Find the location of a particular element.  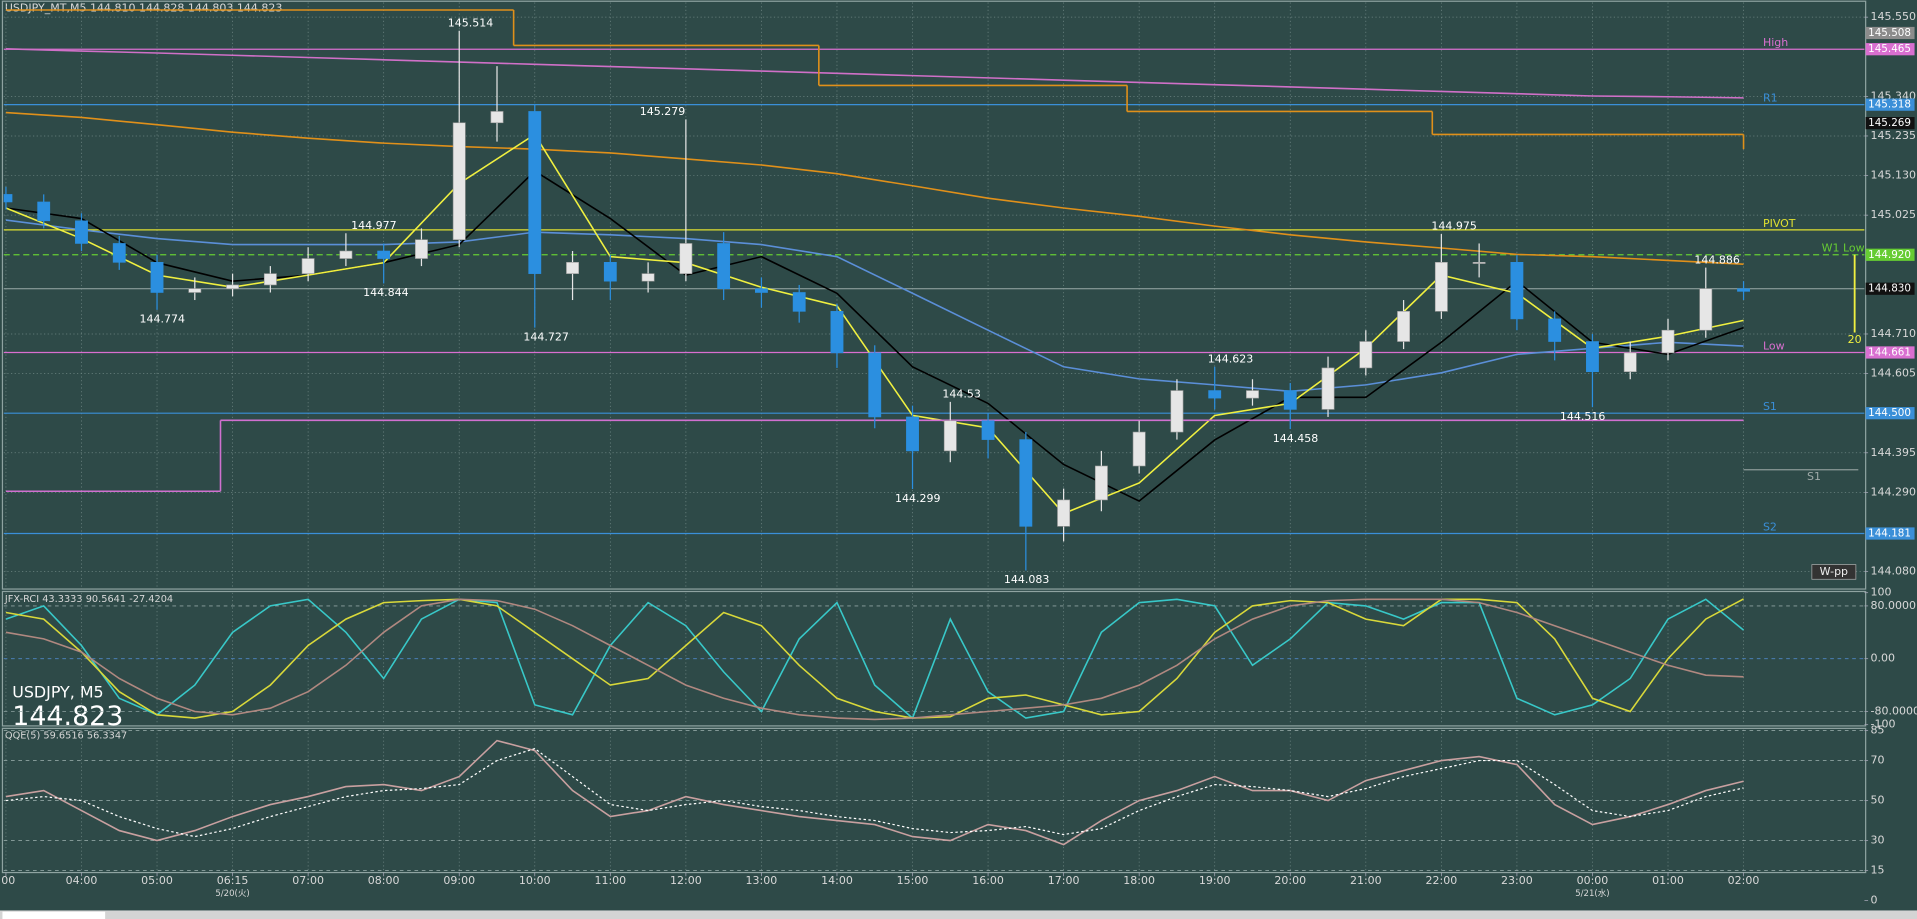

x-tick-label: 09:00 is located at coordinates (459, 880).